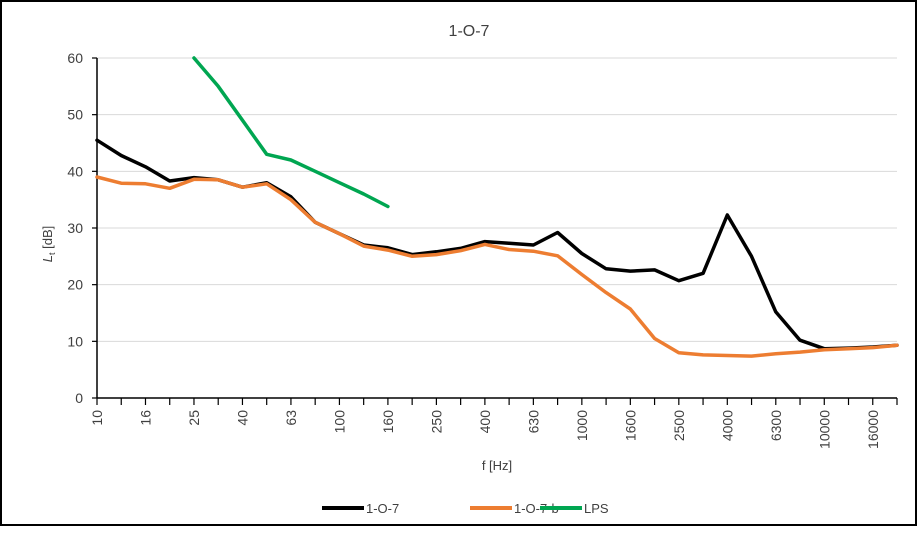 Image resolution: width=922 pixels, height=535 pixels. Describe the element at coordinates (52, 253) in the screenshot. I see `y-axis-label-sub: t` at that location.